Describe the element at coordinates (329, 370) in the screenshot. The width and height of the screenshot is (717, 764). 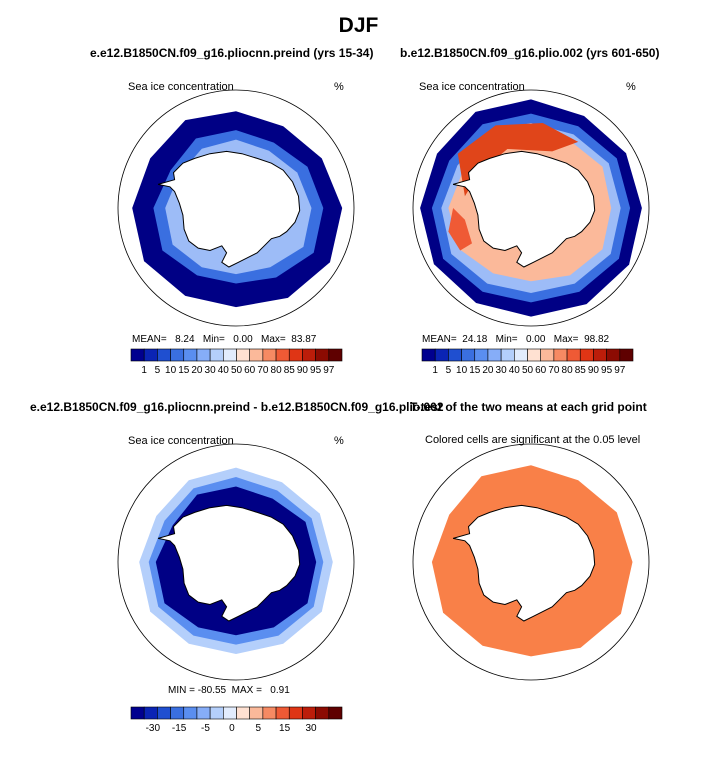
I see `colorbar-1-label-14: 97` at that location.